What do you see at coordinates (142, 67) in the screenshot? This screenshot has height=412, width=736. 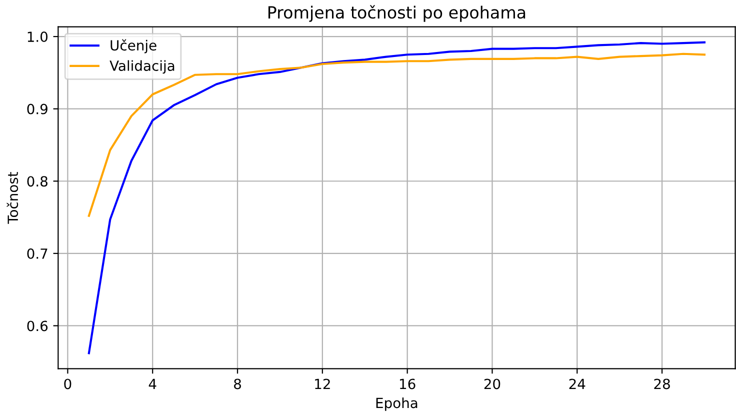 I see `legend-label: Validacija` at bounding box center [142, 67].